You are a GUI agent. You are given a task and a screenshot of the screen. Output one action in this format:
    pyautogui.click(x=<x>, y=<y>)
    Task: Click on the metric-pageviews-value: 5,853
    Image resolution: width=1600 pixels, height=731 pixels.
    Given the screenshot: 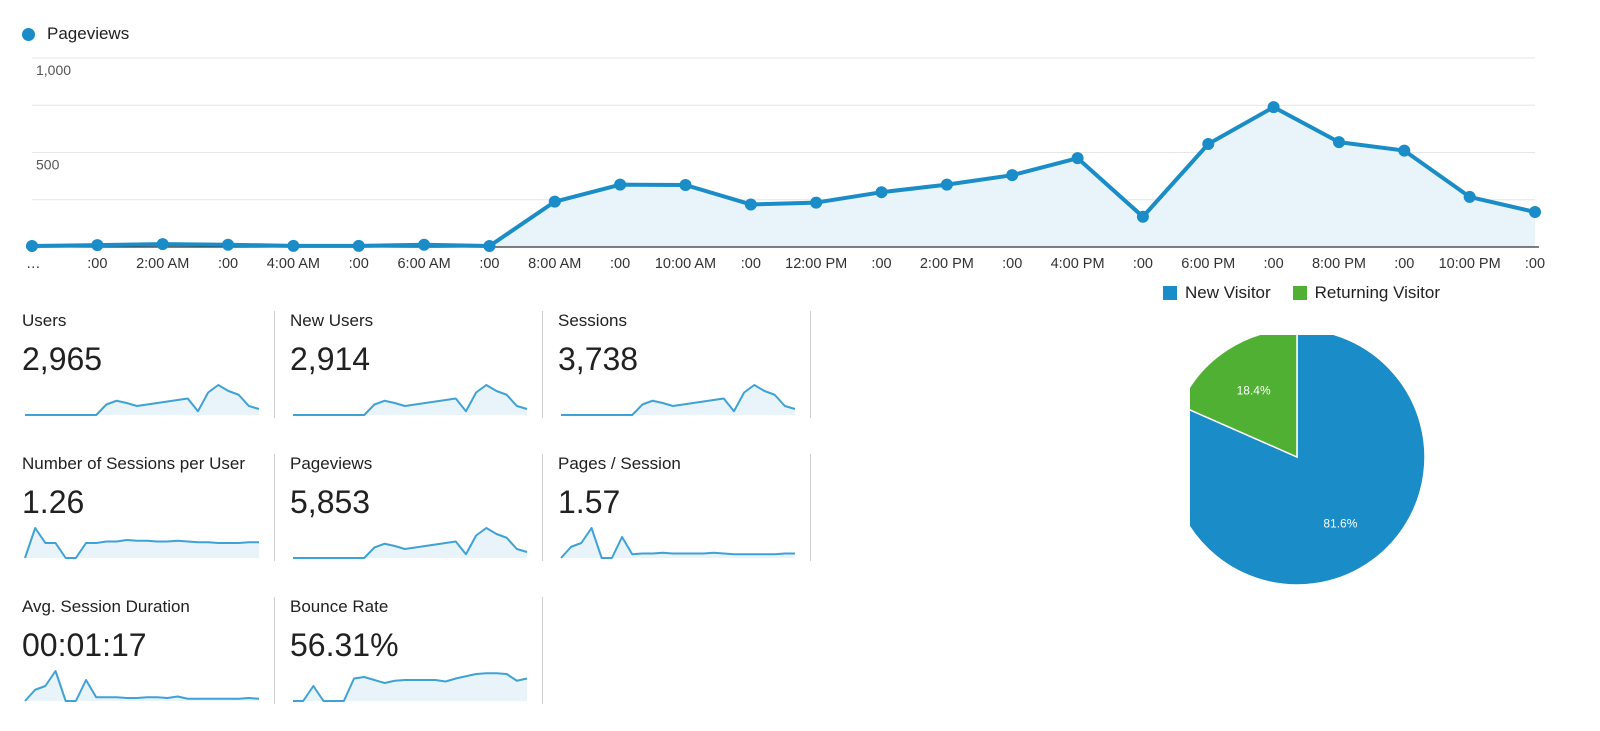 What is the action you would take?
    pyautogui.click(x=330, y=502)
    